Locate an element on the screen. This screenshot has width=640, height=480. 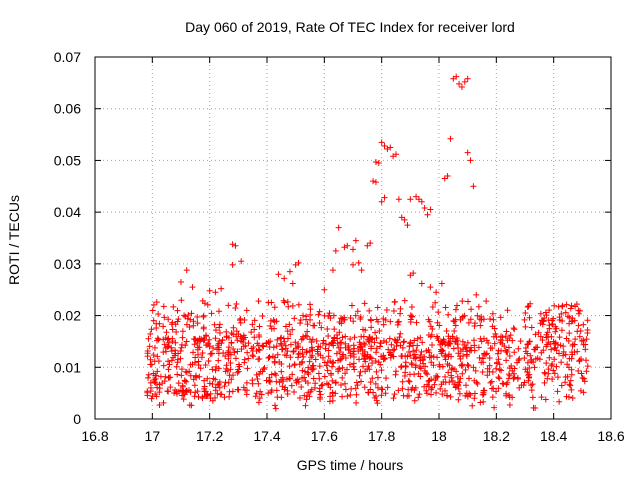
x-tick-label: 17.8 is located at coordinates (381, 436).